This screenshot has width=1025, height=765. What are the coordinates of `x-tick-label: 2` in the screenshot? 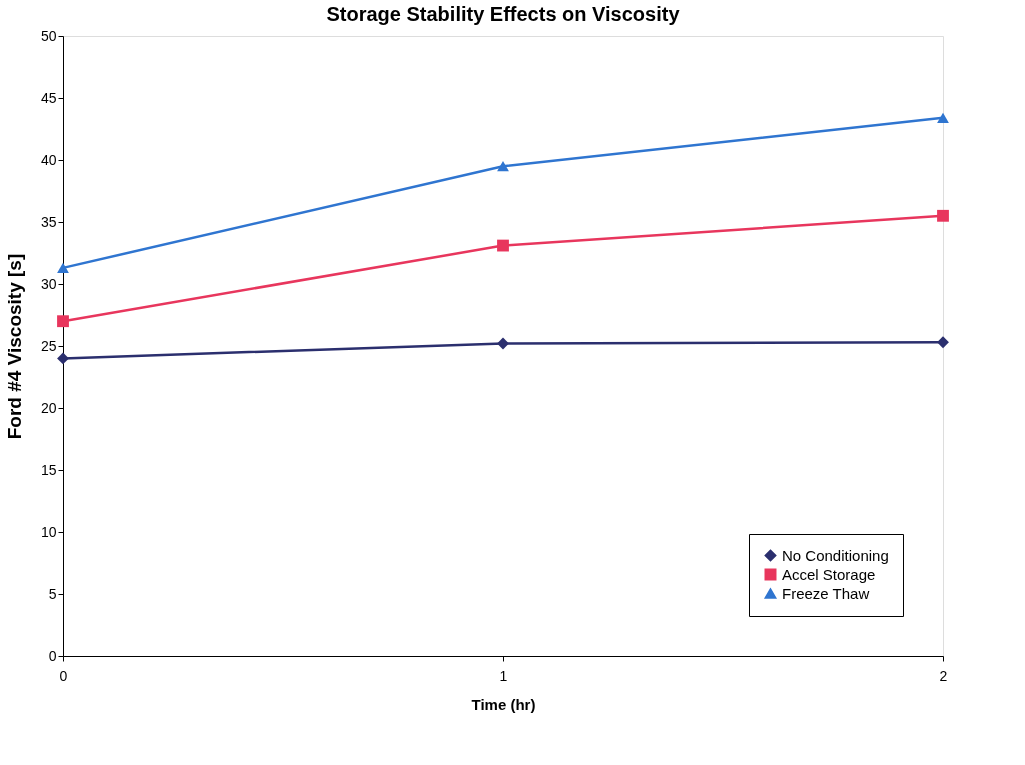 It's located at (943, 675).